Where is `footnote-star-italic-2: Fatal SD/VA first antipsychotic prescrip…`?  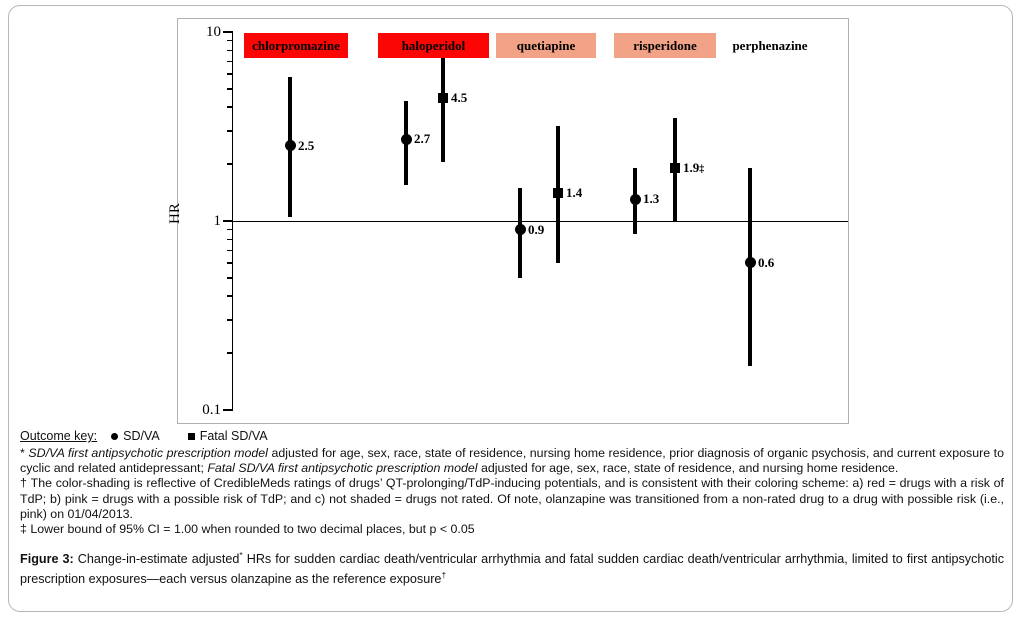 footnote-star-italic-2: Fatal SD/VA first antipsychotic prescrip… is located at coordinates (342, 468).